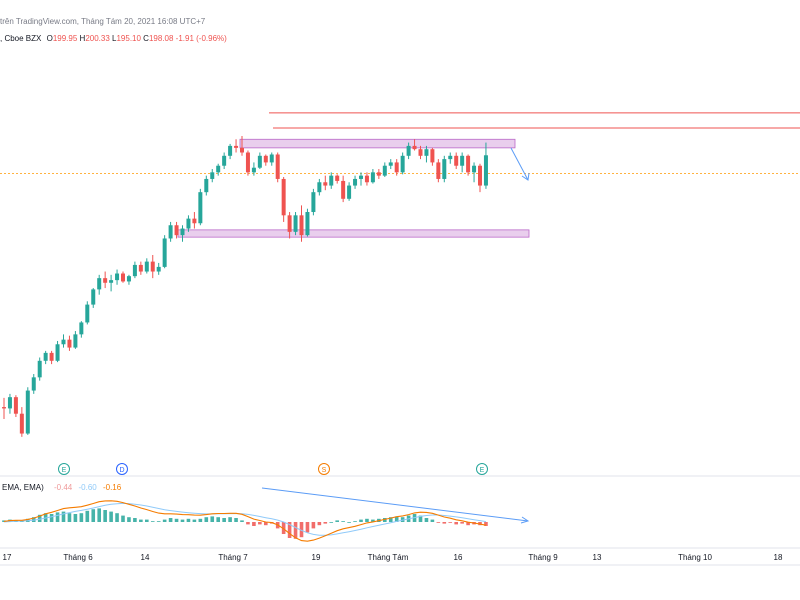 This screenshot has width=800, height=600. I want to click on macd-legend: EMA, EMA) -0.44 -0.60 -0.16, so click(61, 487).